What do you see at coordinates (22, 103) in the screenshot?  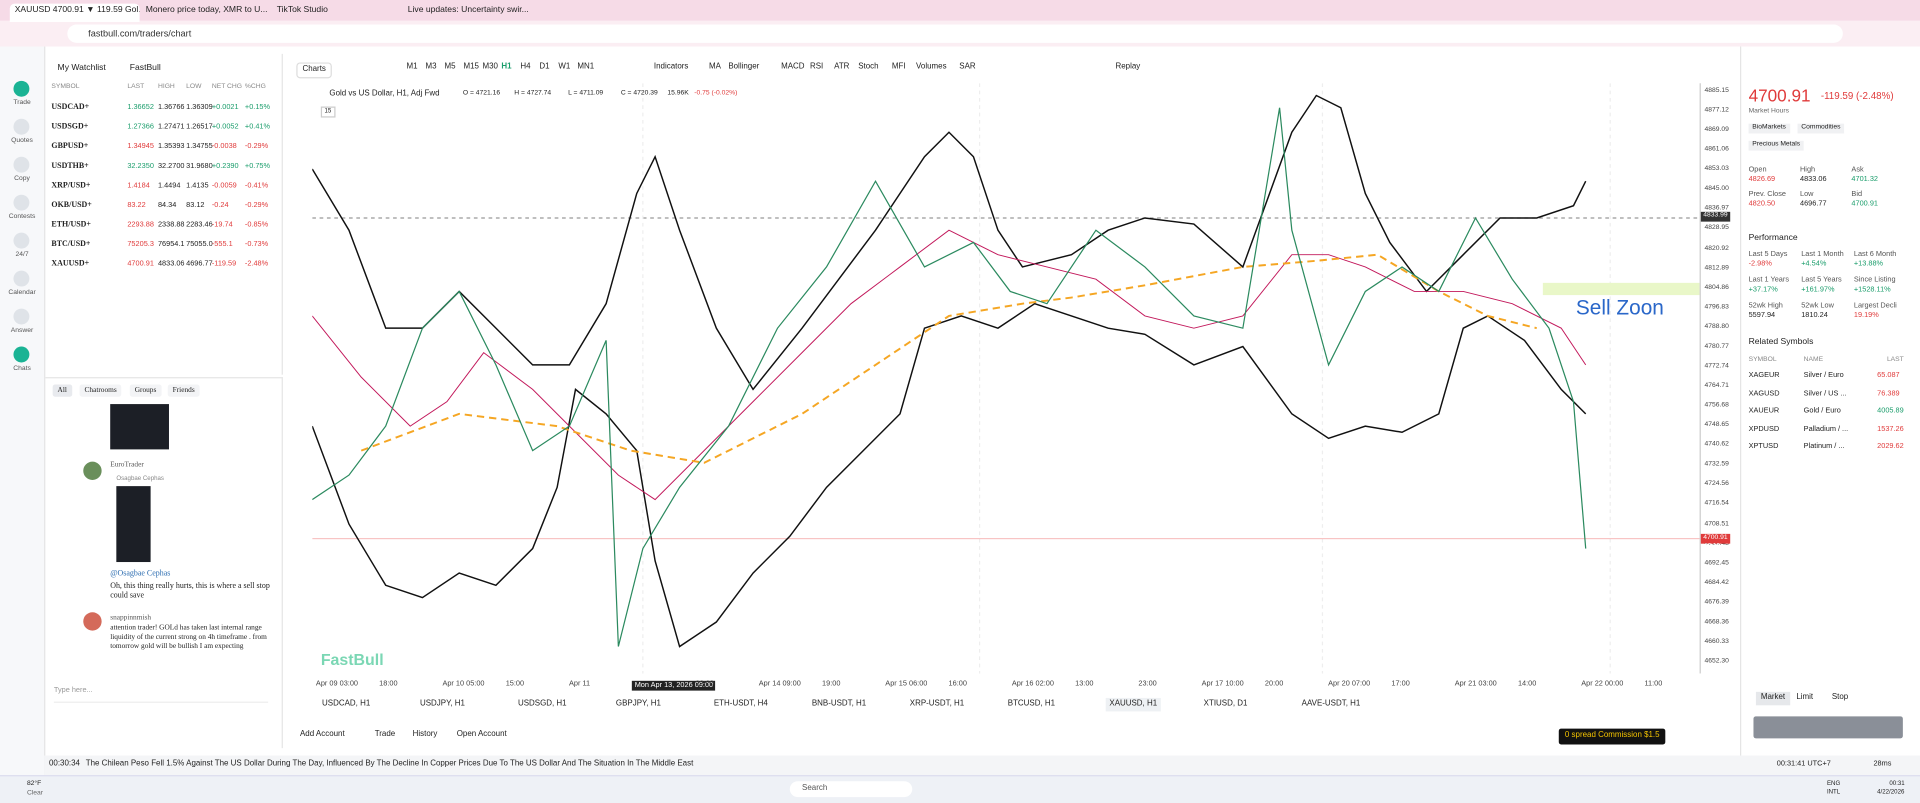 I see `nav-label: Trade` at bounding box center [22, 103].